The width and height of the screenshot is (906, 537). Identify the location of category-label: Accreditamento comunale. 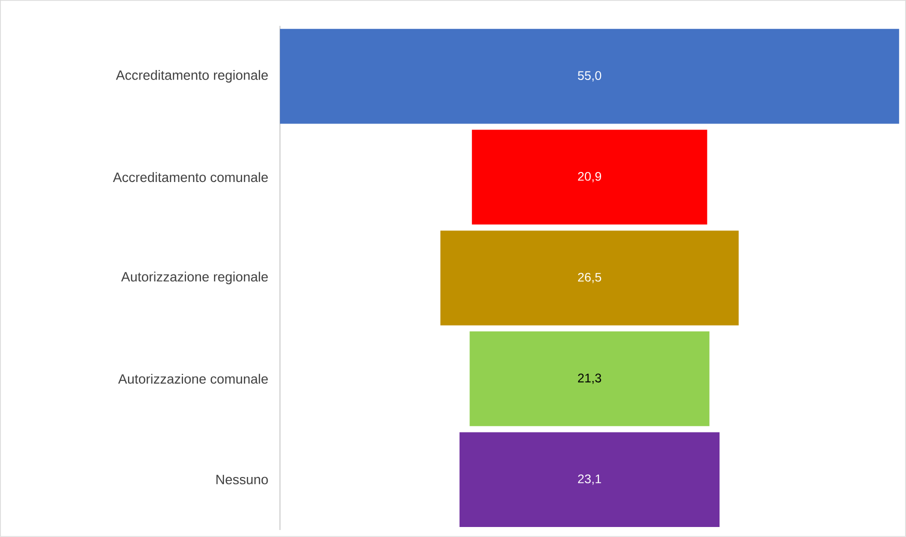
(190, 177).